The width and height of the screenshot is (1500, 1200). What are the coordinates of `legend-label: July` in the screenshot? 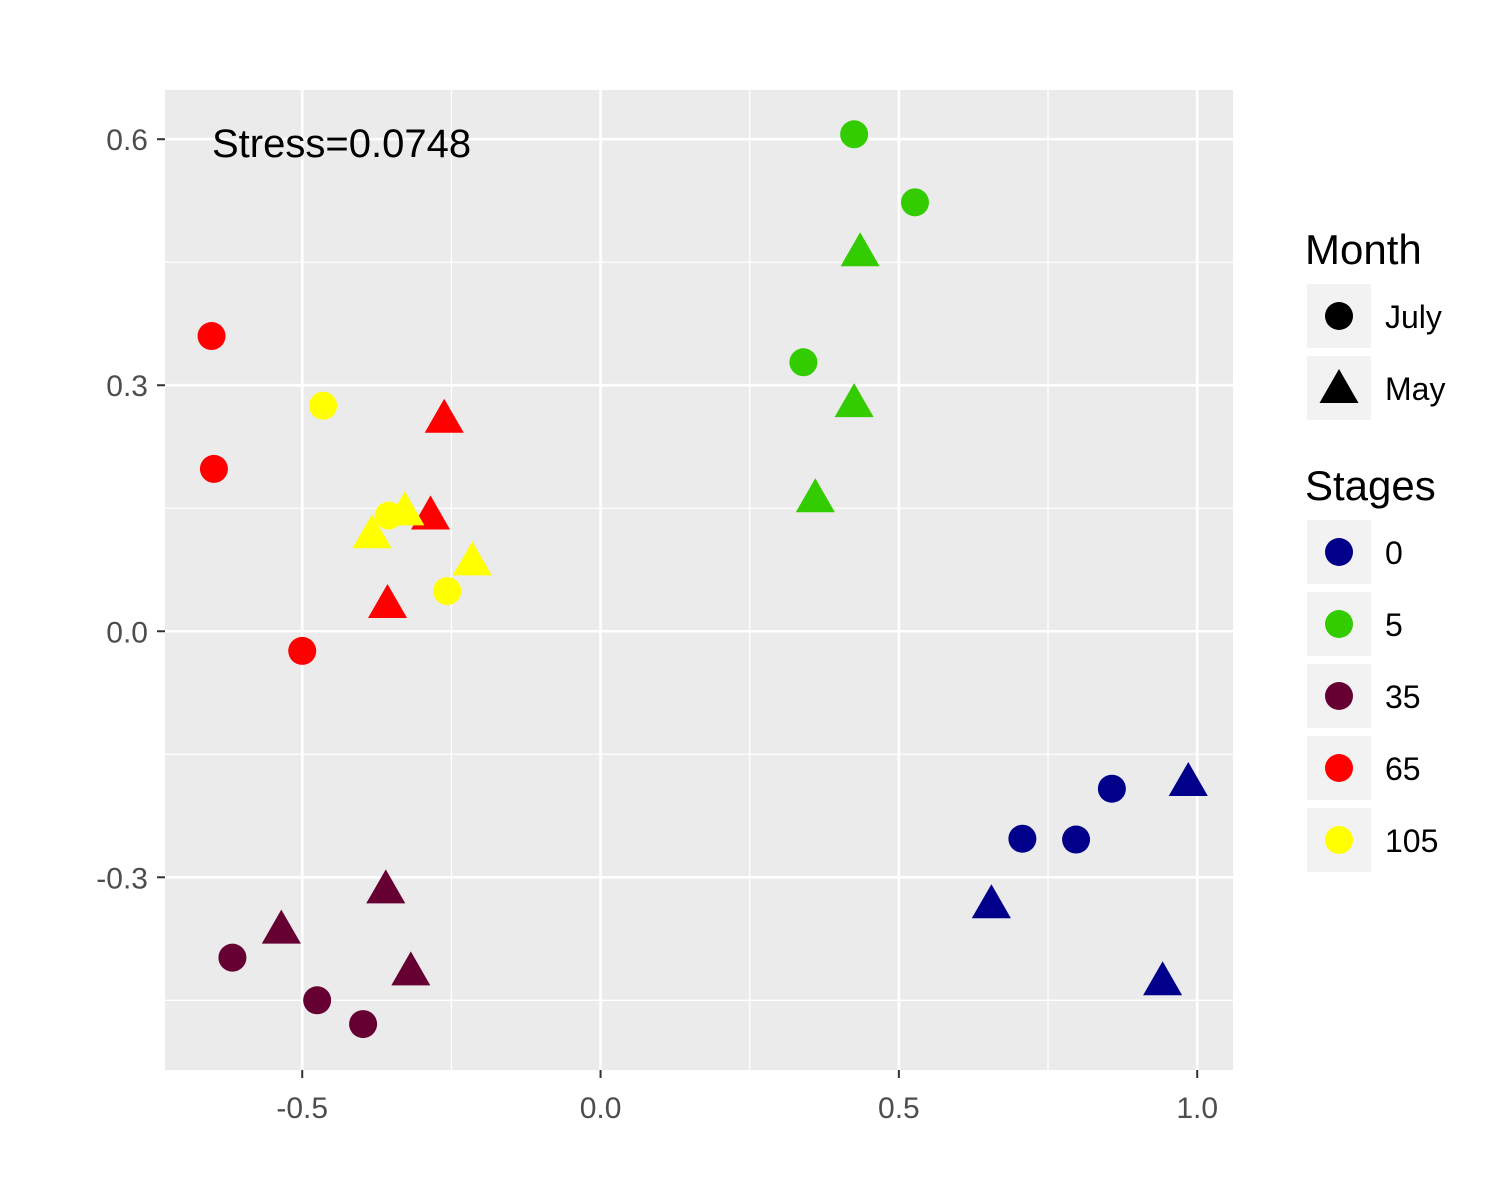 It's located at (1413, 317).